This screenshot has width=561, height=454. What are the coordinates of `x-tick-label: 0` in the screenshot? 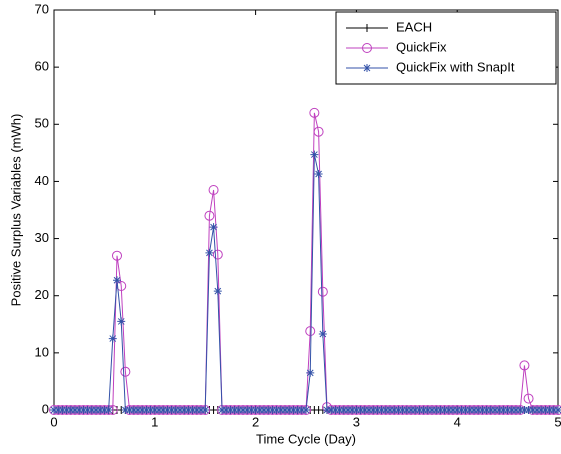 It's located at (53, 421).